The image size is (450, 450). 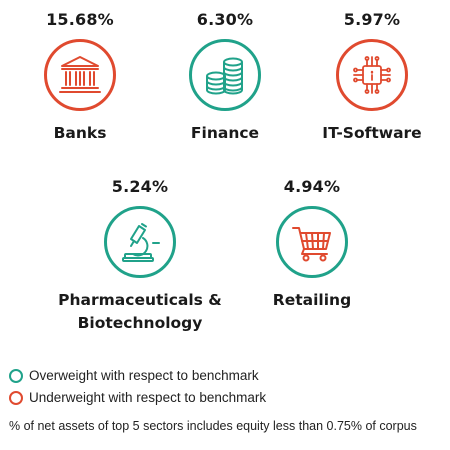 What do you see at coordinates (312, 300) in the screenshot?
I see `sector-name: Retailing` at bounding box center [312, 300].